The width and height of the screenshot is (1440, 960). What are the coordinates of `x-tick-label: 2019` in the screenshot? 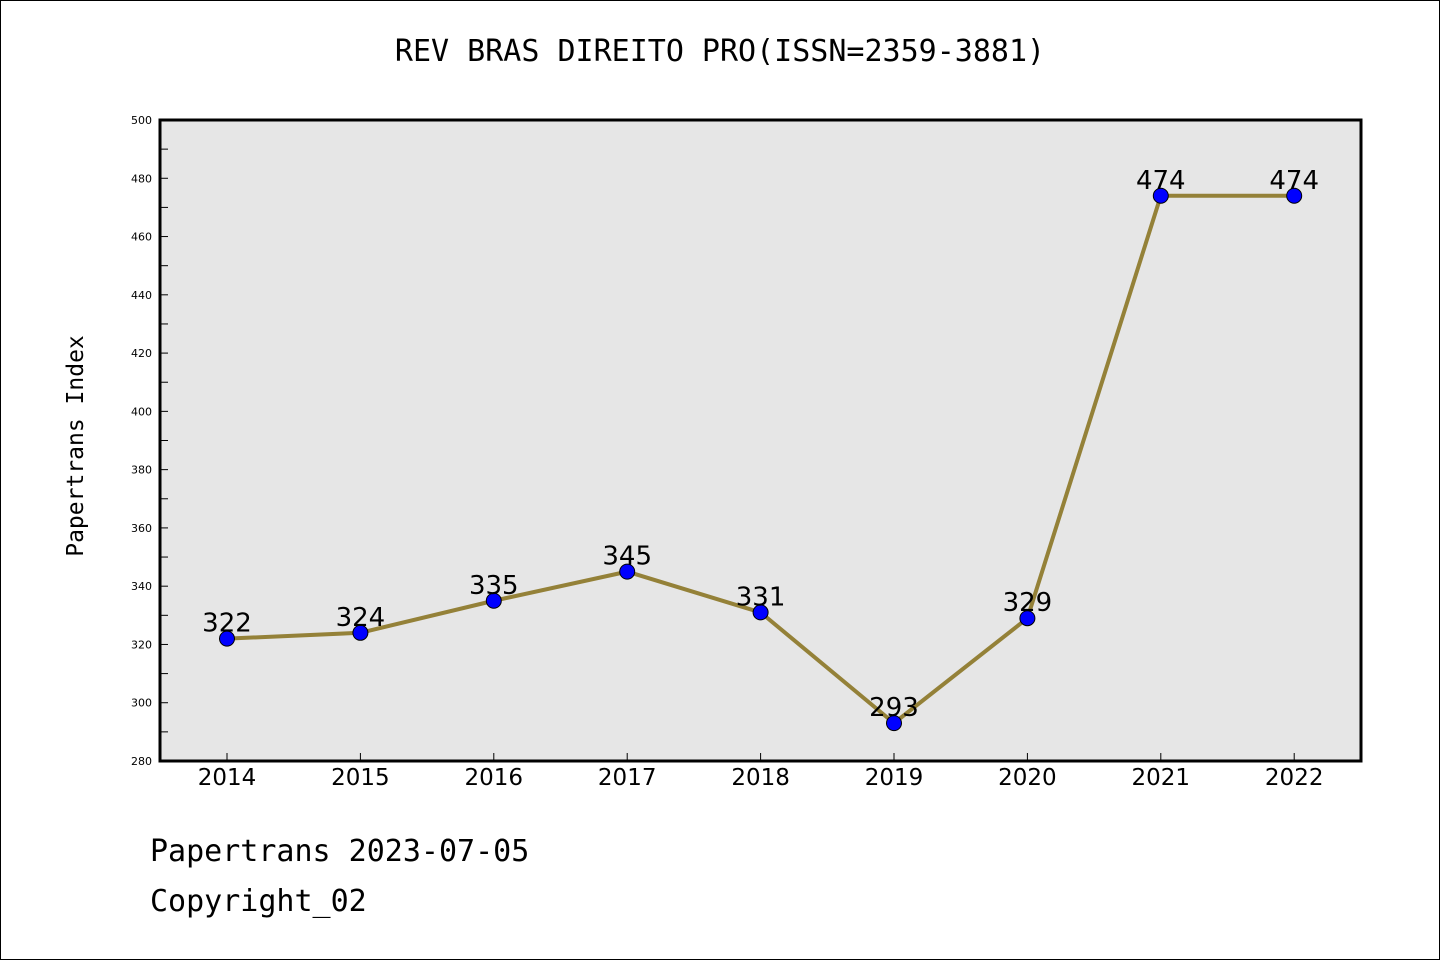 It's located at (894, 778).